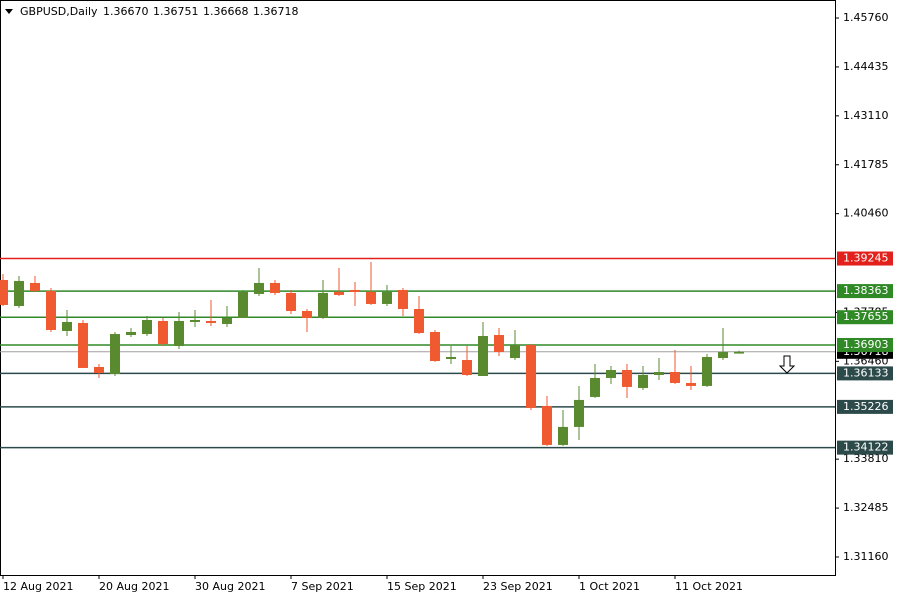  What do you see at coordinates (787, 364) in the screenshot?
I see `sell-arrow-icon` at bounding box center [787, 364].